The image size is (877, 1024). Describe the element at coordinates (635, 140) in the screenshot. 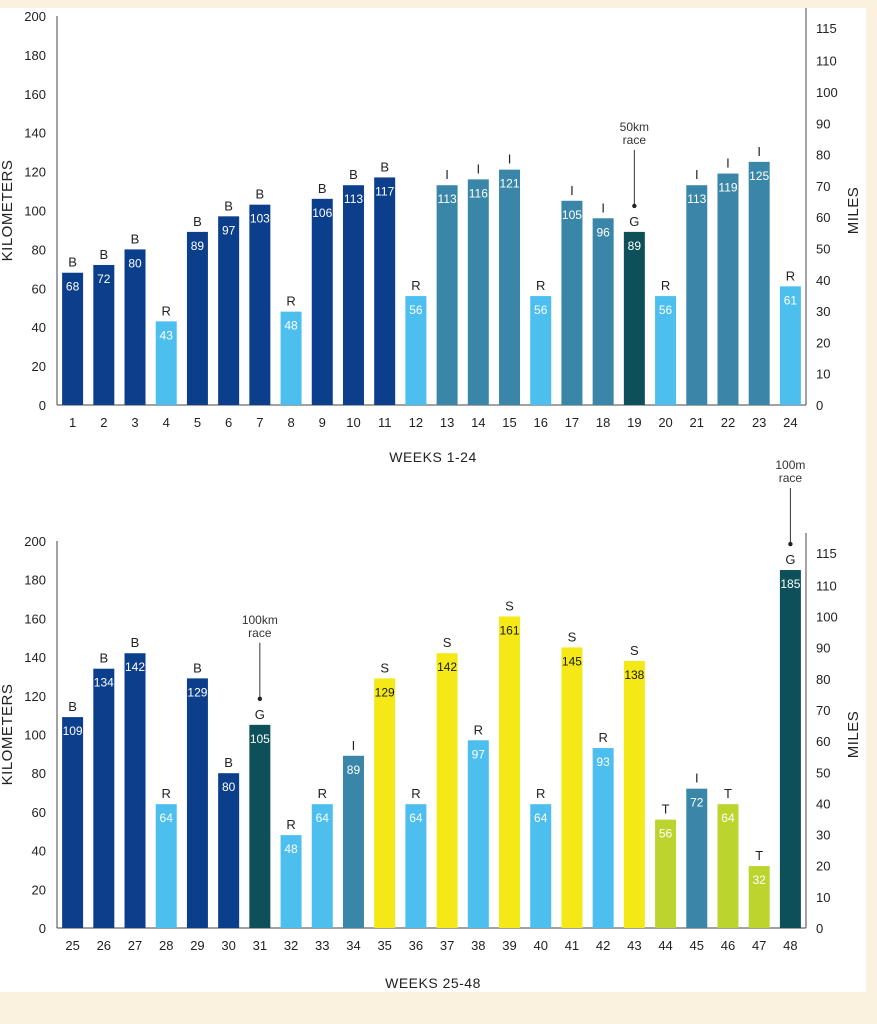

I see `annotation-race-label: race` at that location.